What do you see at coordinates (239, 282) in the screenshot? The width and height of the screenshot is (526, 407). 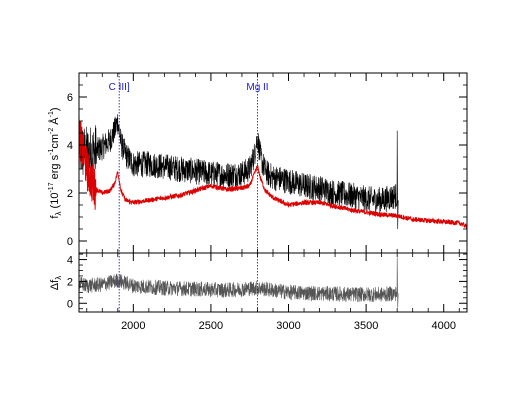 I see `residual-series` at bounding box center [239, 282].